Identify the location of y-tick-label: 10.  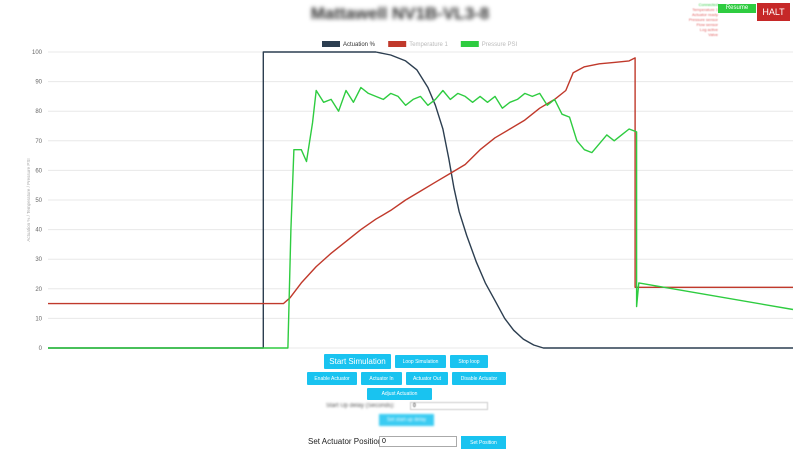
(38, 319).